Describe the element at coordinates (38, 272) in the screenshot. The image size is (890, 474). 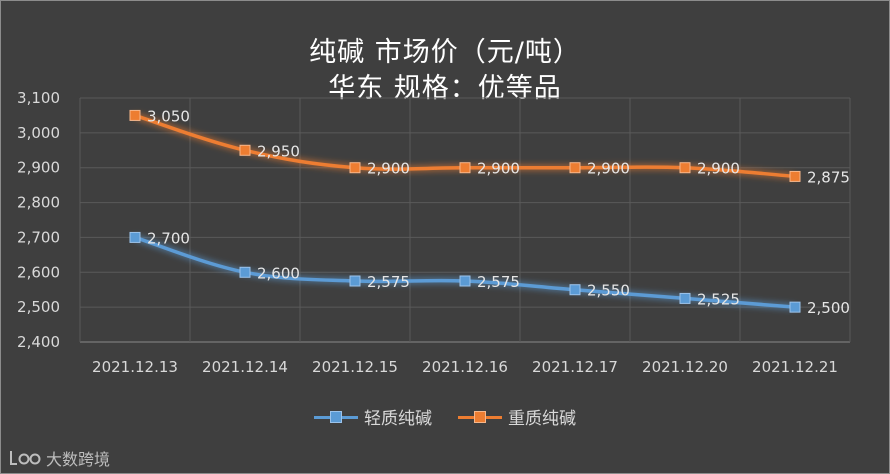
I see `y-tick-label: 2,600` at that location.